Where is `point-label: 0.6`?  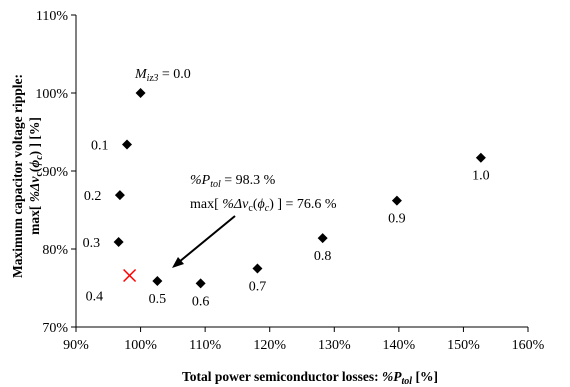 point-label: 0.6 is located at coordinates (201, 301).